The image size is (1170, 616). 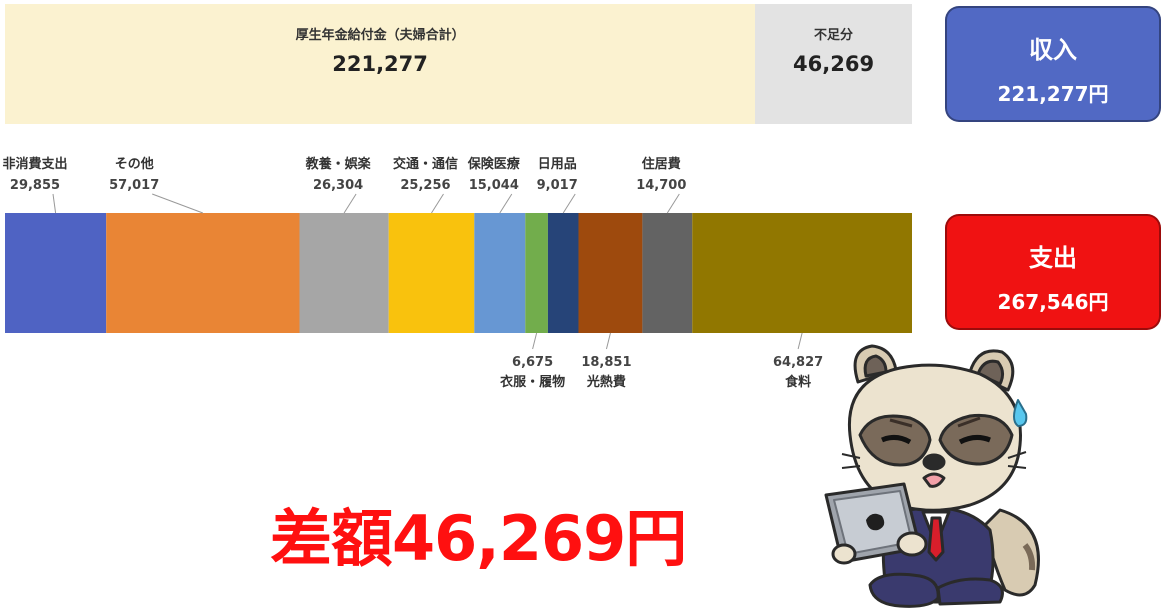 I want to click on income-card: 収入 221,277円, so click(x=1053, y=64).